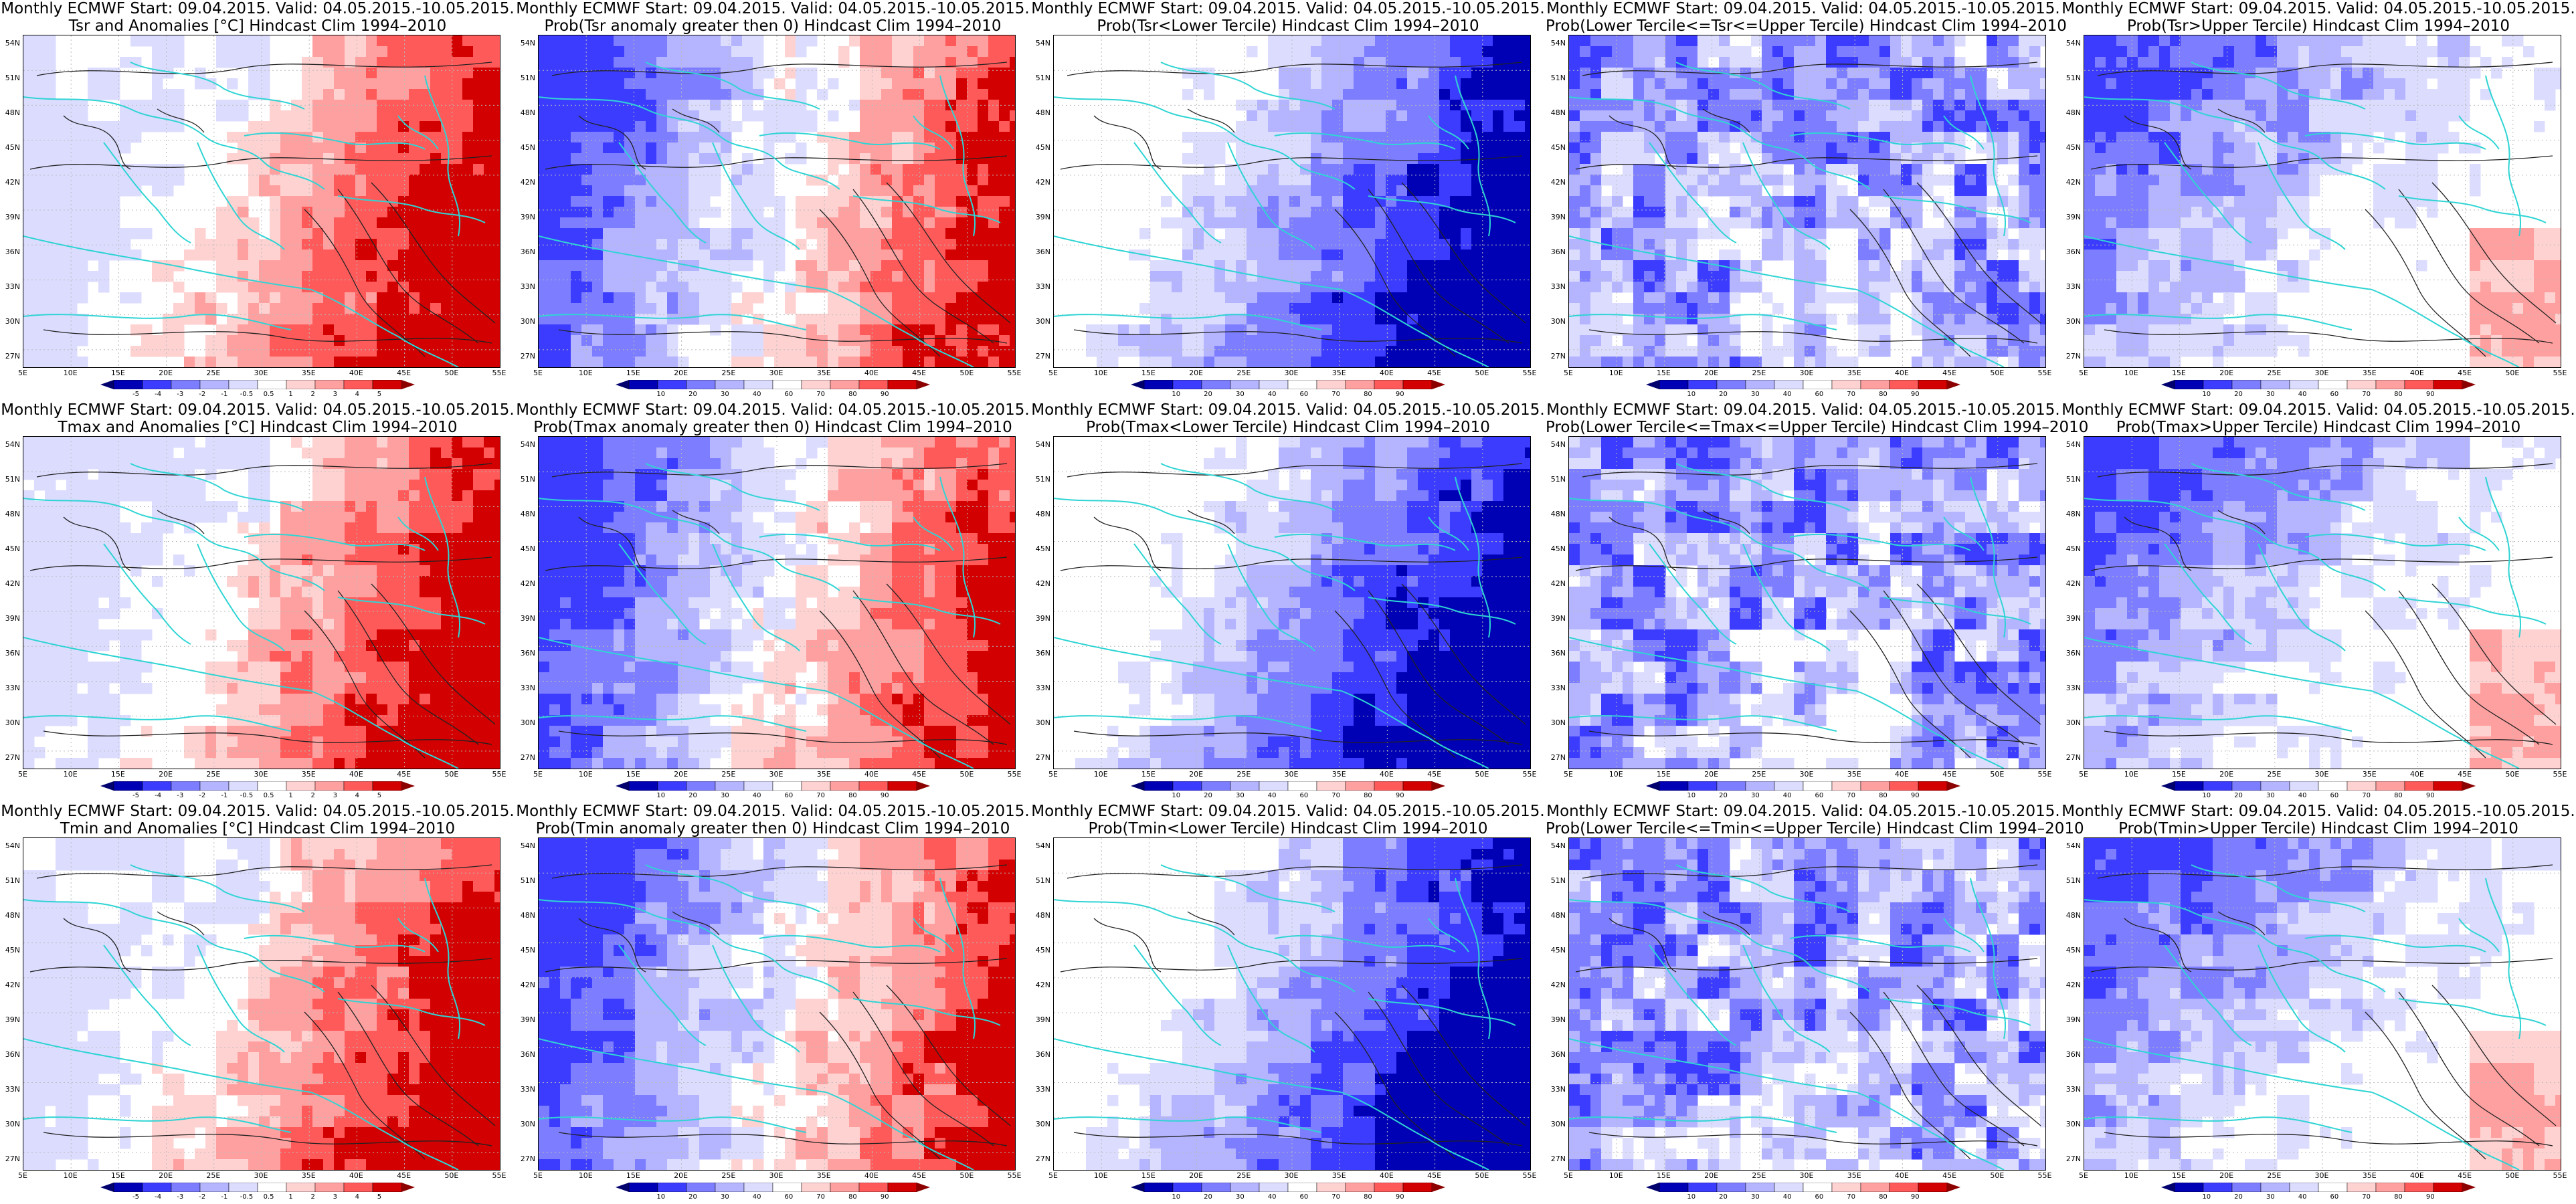 This screenshot has height=1204, width=2576. What do you see at coordinates (2238, 1197) in the screenshot?
I see `colorbar-label: 20` at bounding box center [2238, 1197].